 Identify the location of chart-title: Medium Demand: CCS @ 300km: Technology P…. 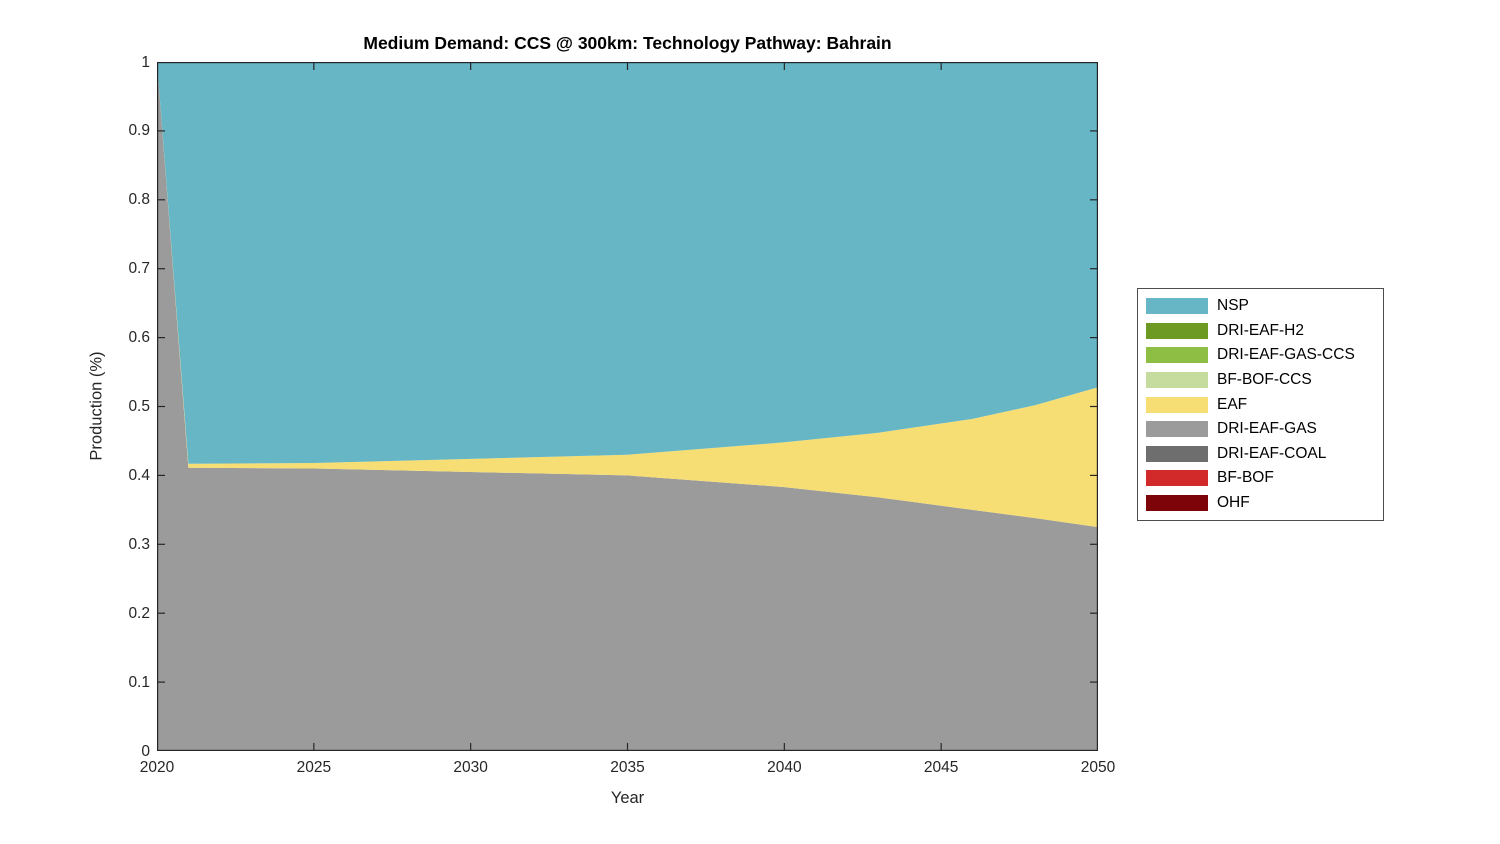
(627, 43).